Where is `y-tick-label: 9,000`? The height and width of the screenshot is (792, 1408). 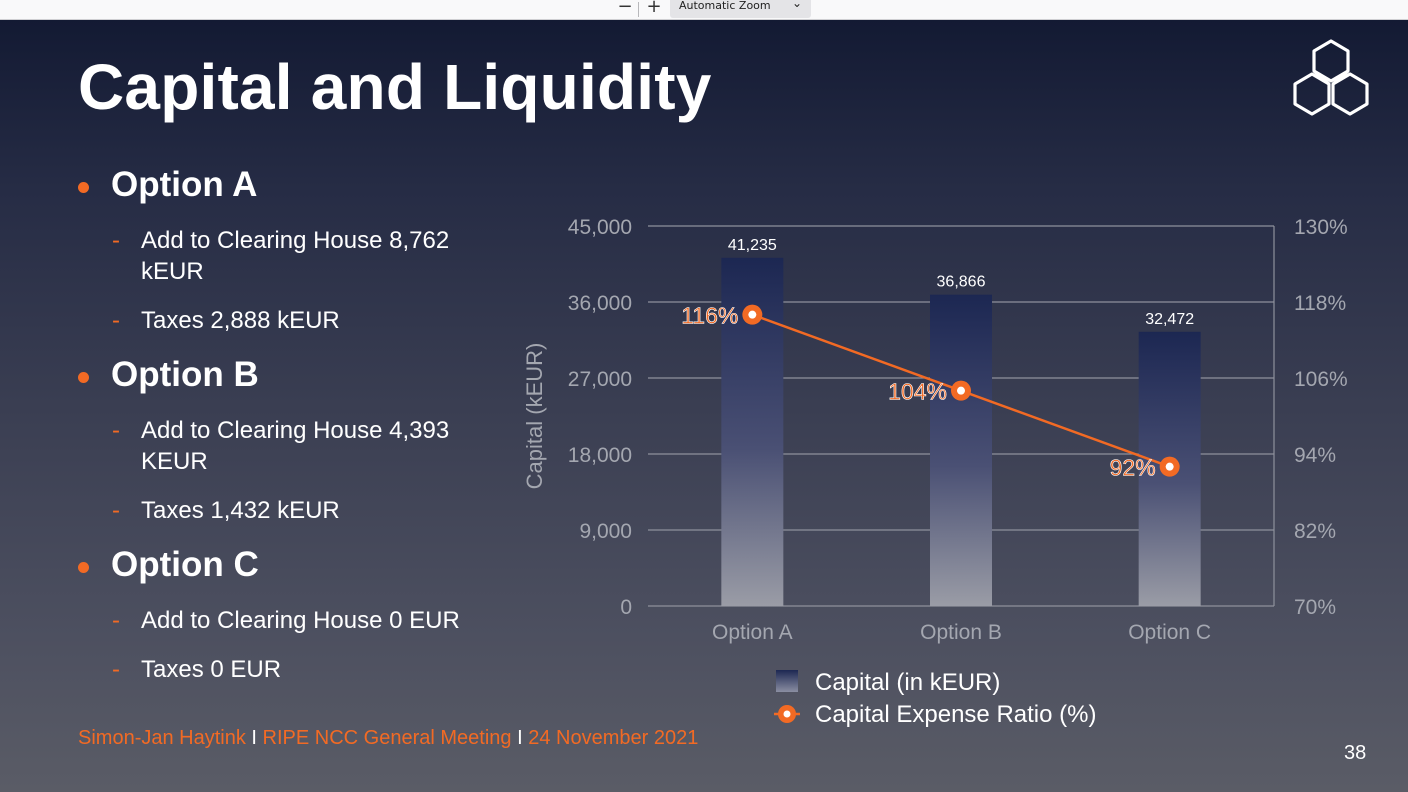
y-tick-label: 9,000 is located at coordinates (605, 531).